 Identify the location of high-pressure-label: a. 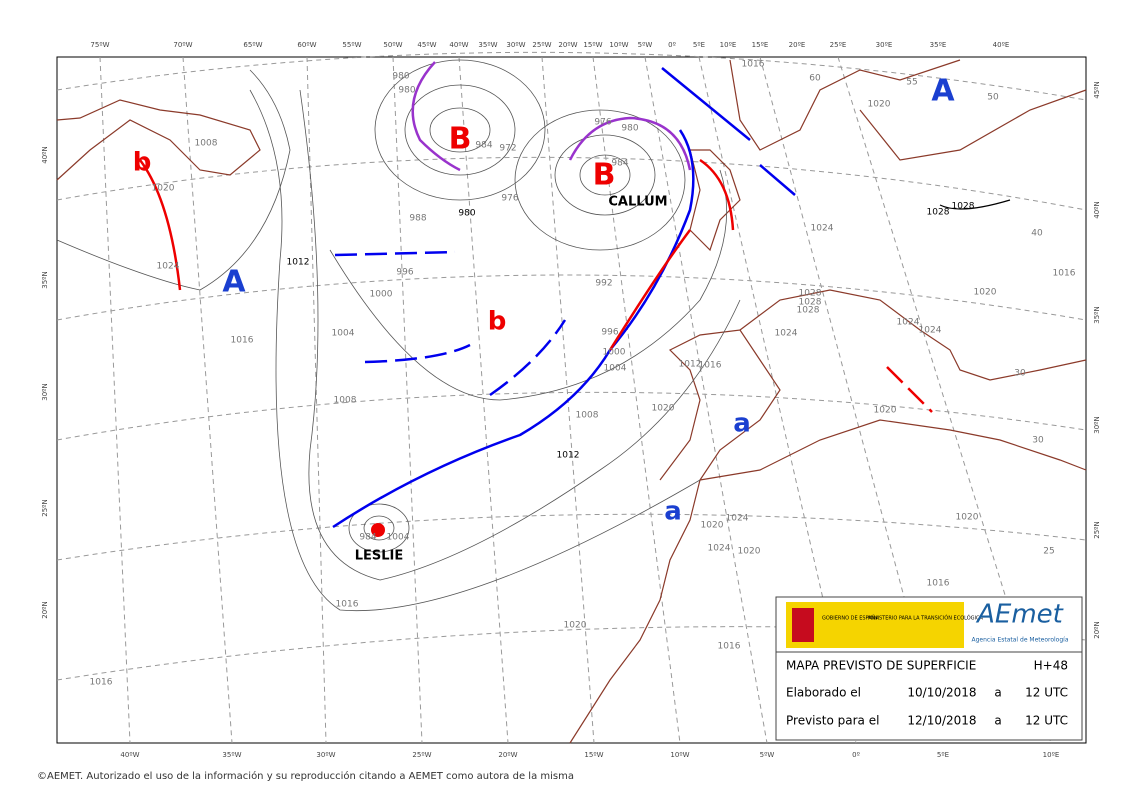
(742, 424).